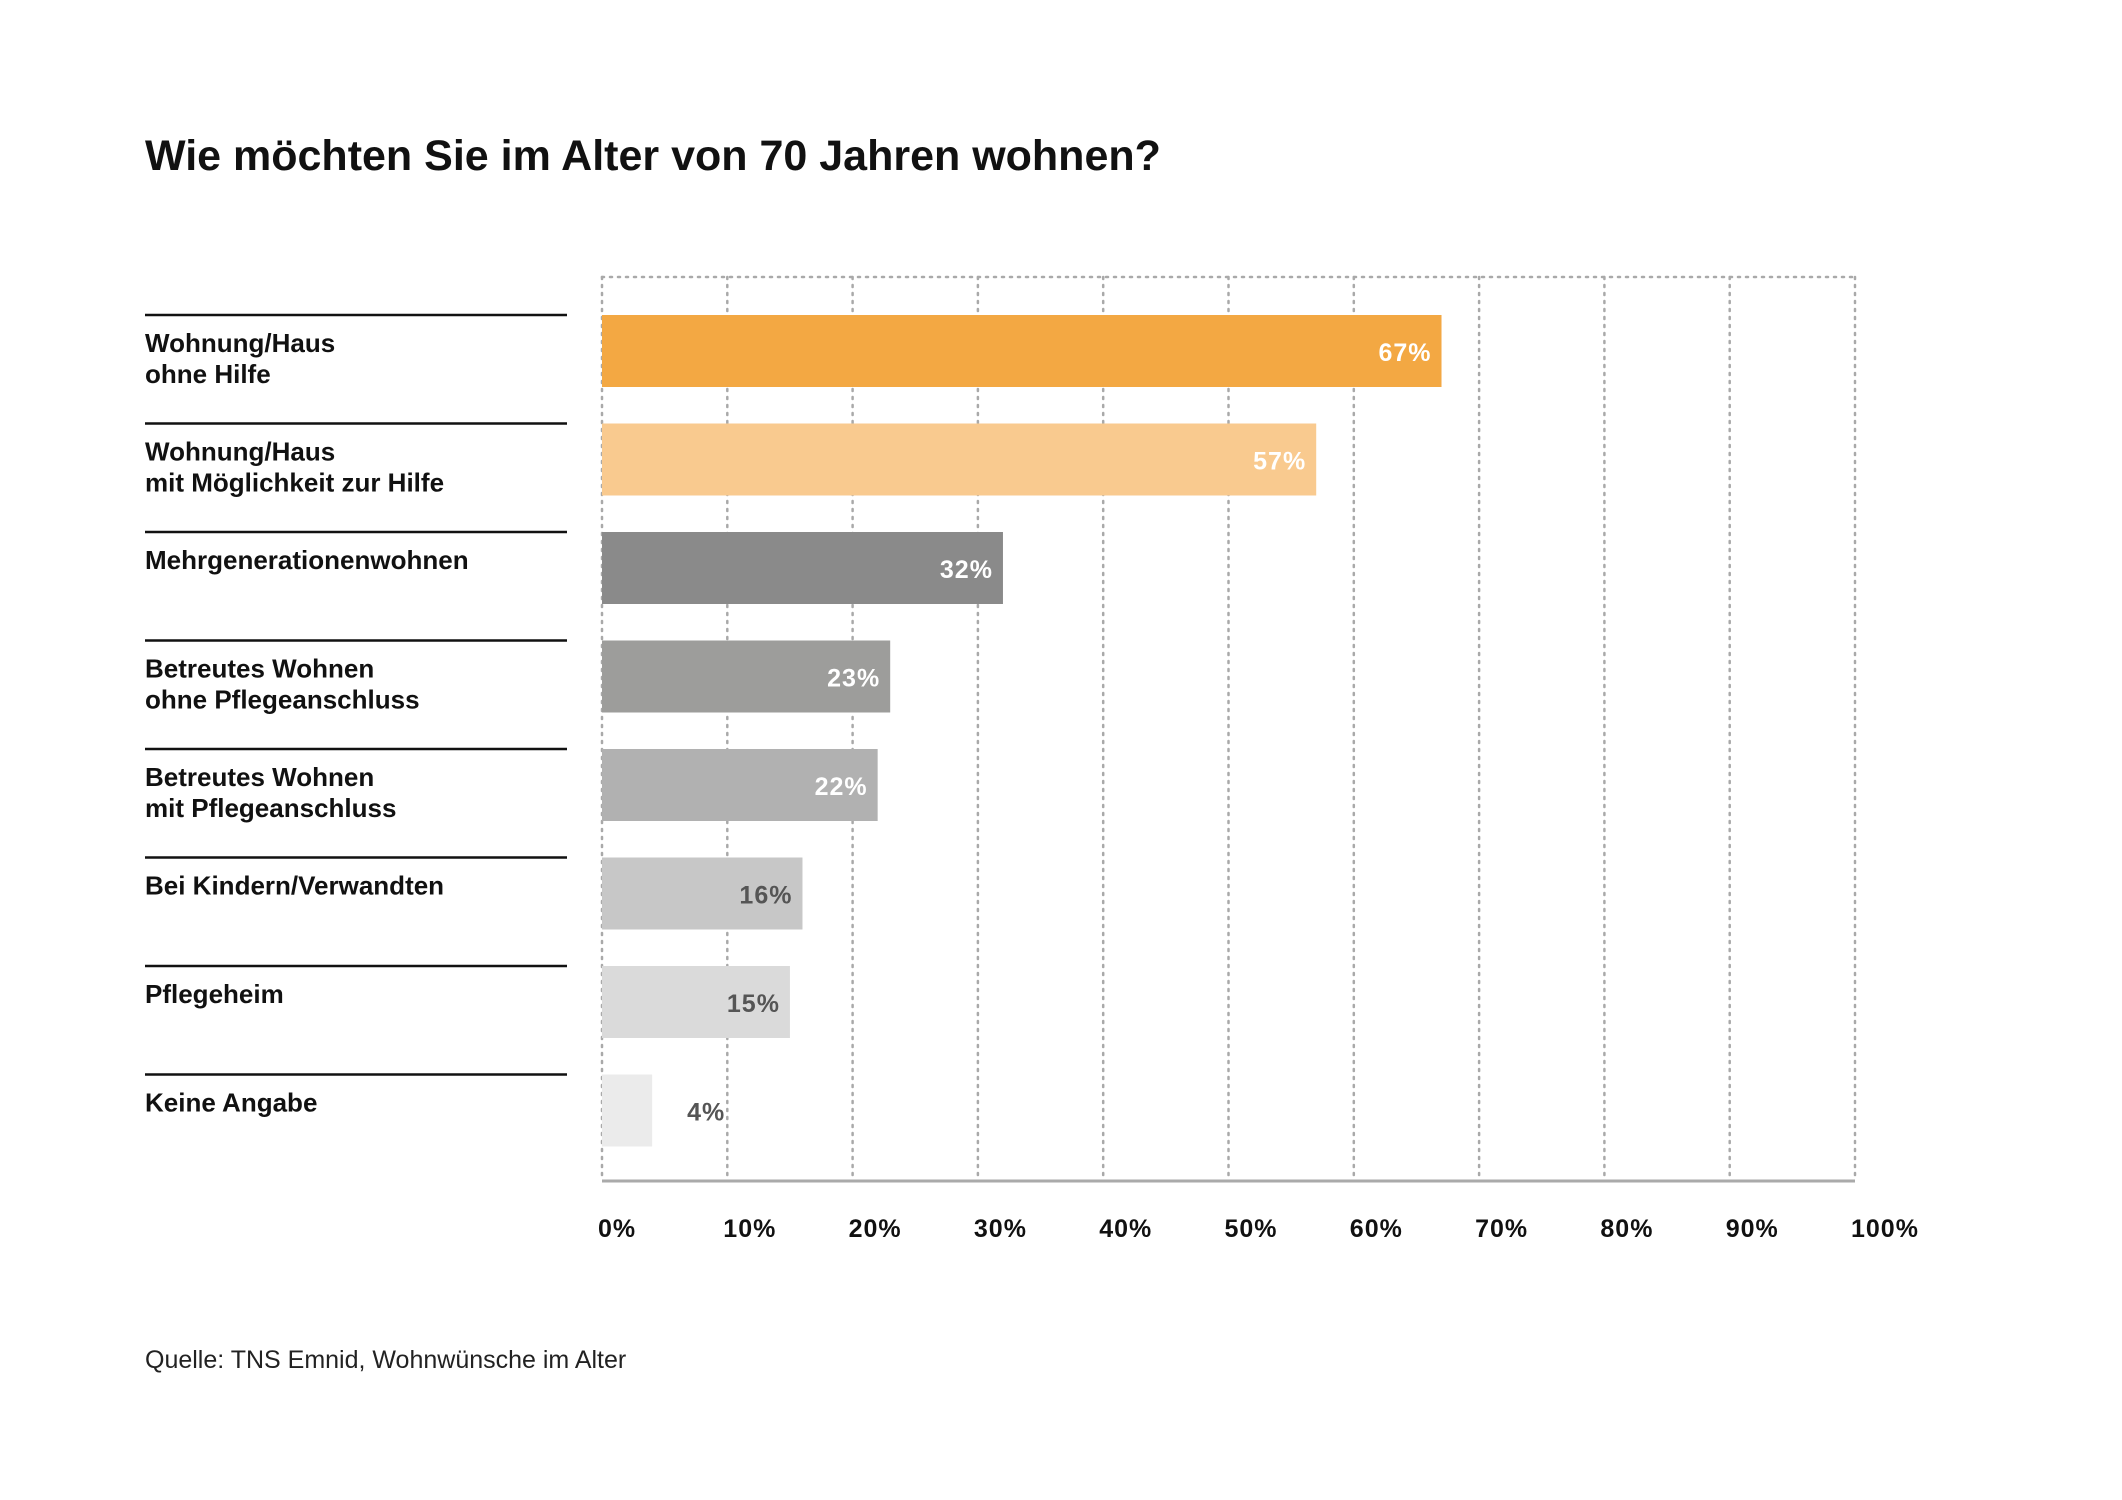 The image size is (2122, 1500). I want to click on x-tick-label: 90%, so click(1752, 1229).